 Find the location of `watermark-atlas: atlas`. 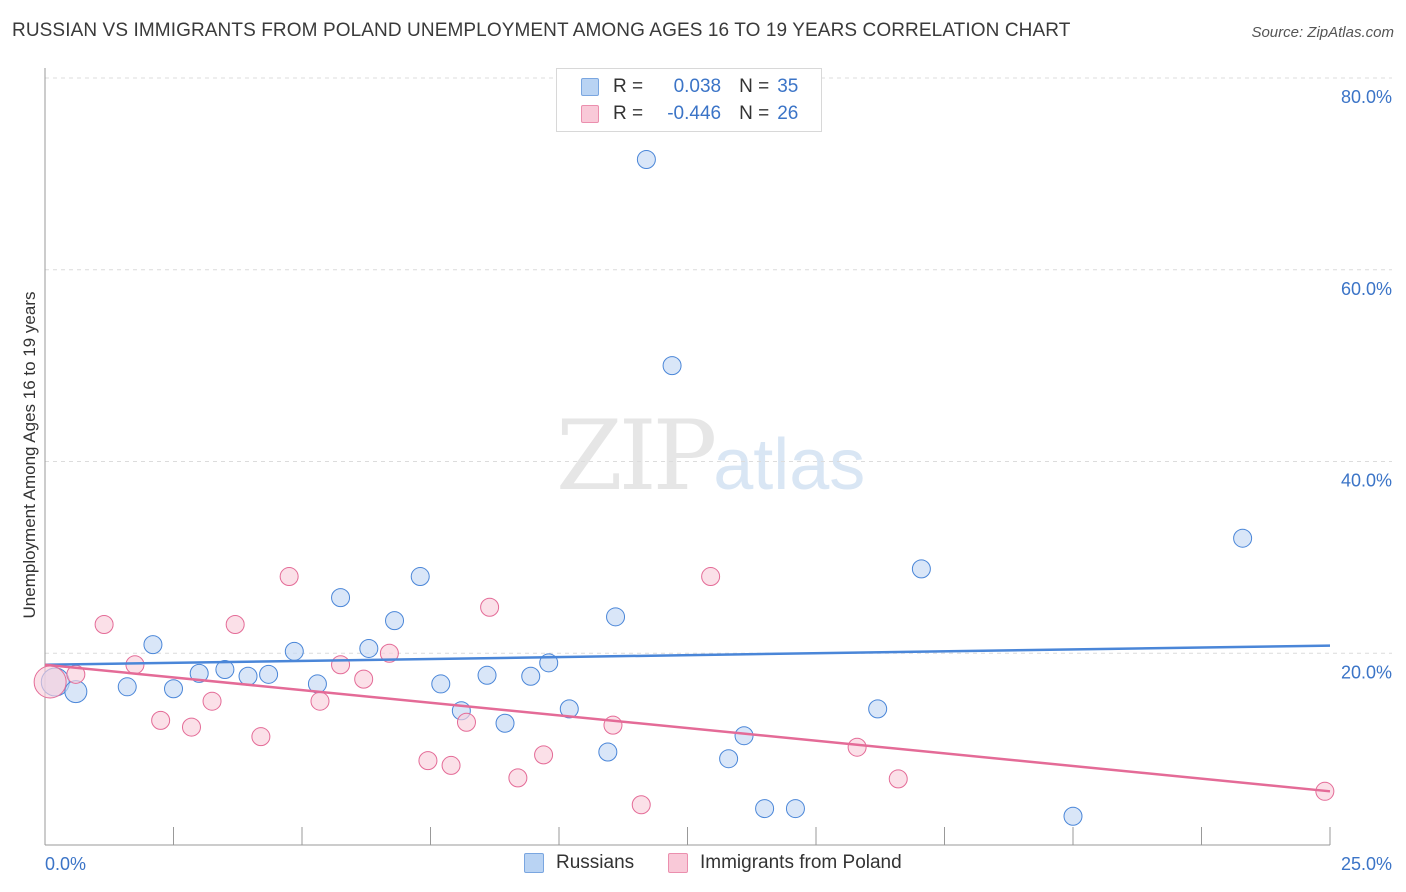

watermark-atlas: atlas is located at coordinates (789, 465).